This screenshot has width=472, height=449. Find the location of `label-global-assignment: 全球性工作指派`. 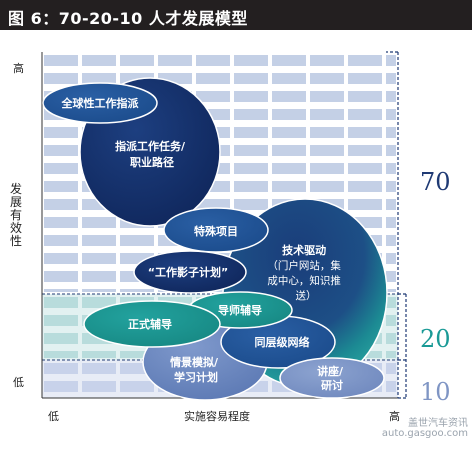

label-global-assignment: 全球性工作指派 is located at coordinates (100, 103).